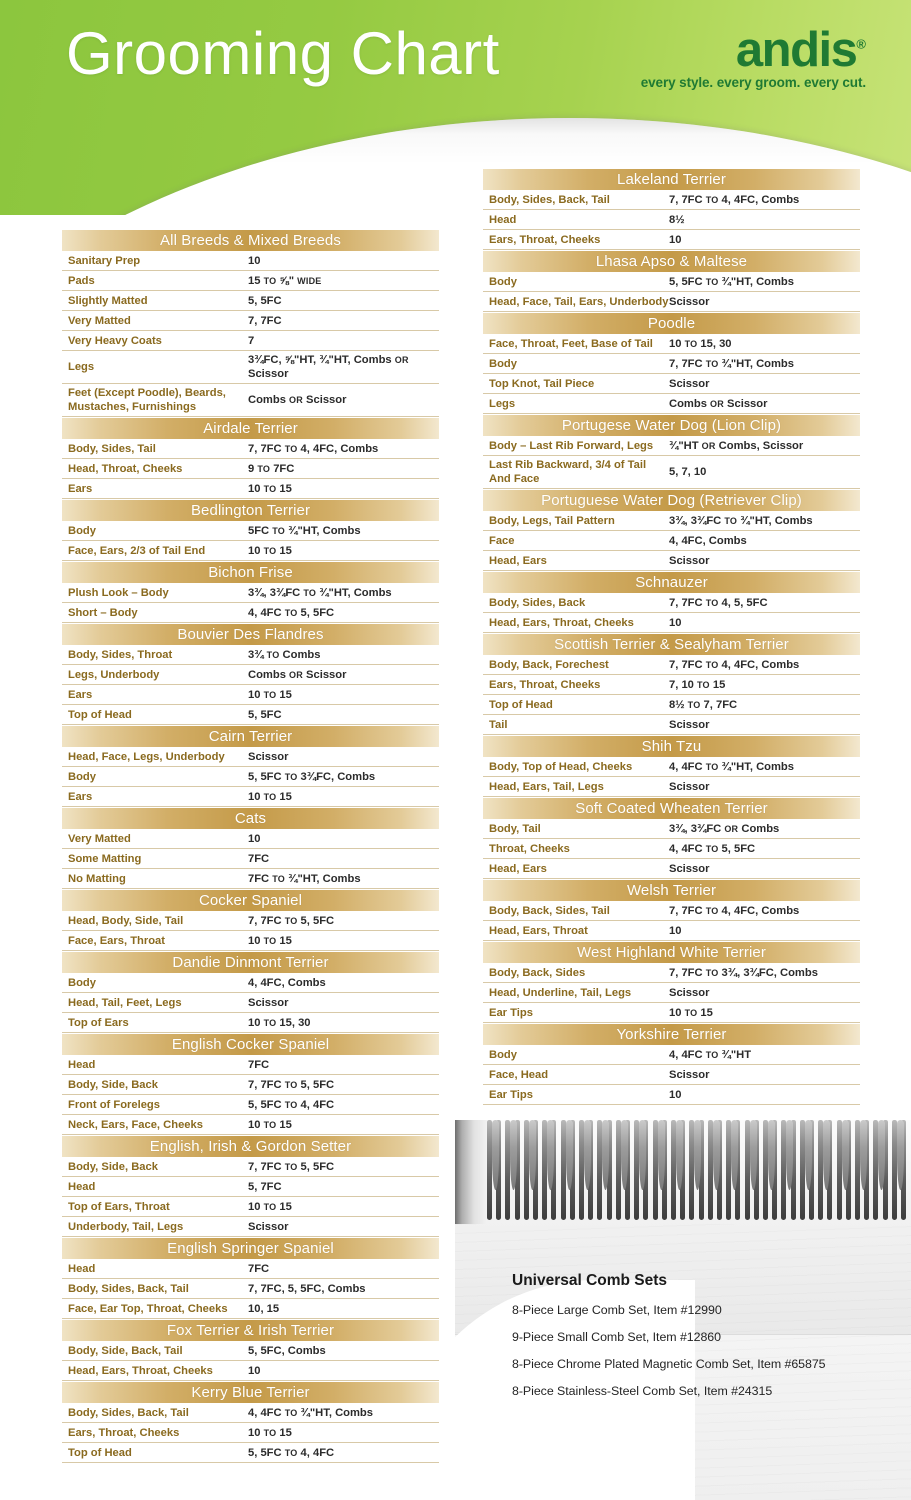 Image resolution: width=911 pixels, height=1500 pixels. What do you see at coordinates (250, 572) in the screenshot?
I see `breed-section-header: Bichon Frise` at bounding box center [250, 572].